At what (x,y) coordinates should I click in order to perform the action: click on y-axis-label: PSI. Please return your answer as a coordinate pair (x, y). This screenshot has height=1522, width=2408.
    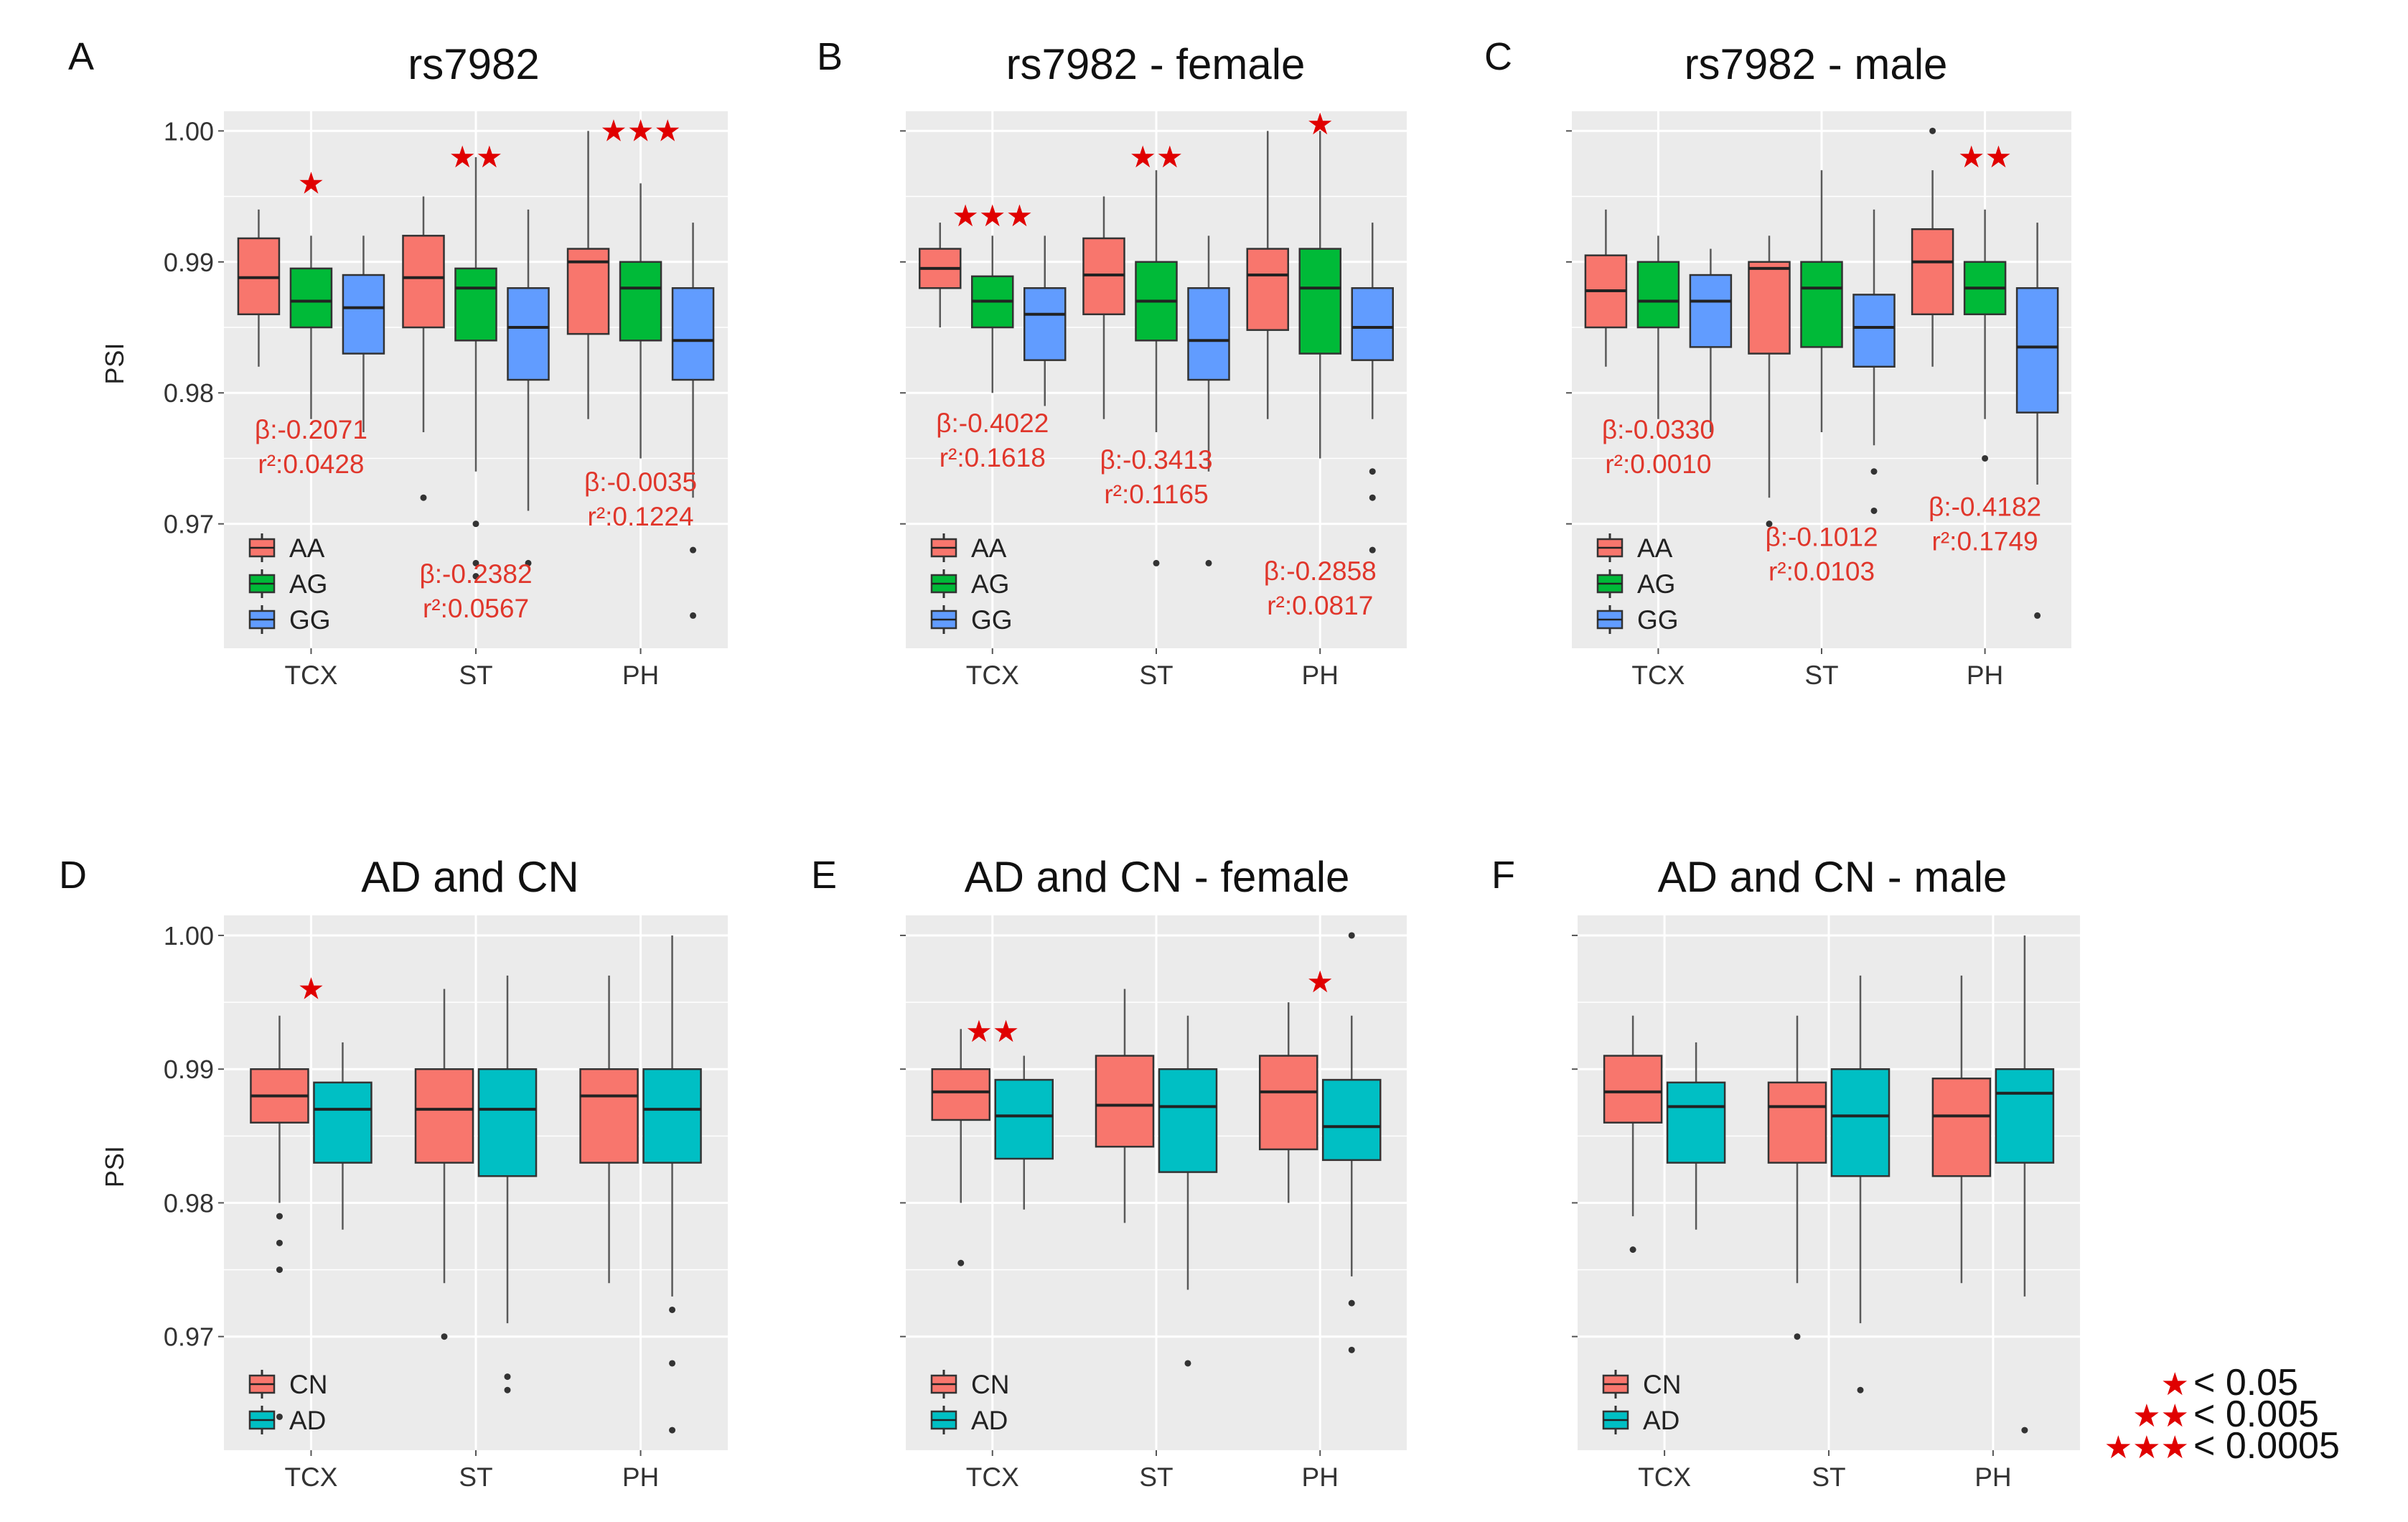
    Looking at the image, I should click on (115, 1166).